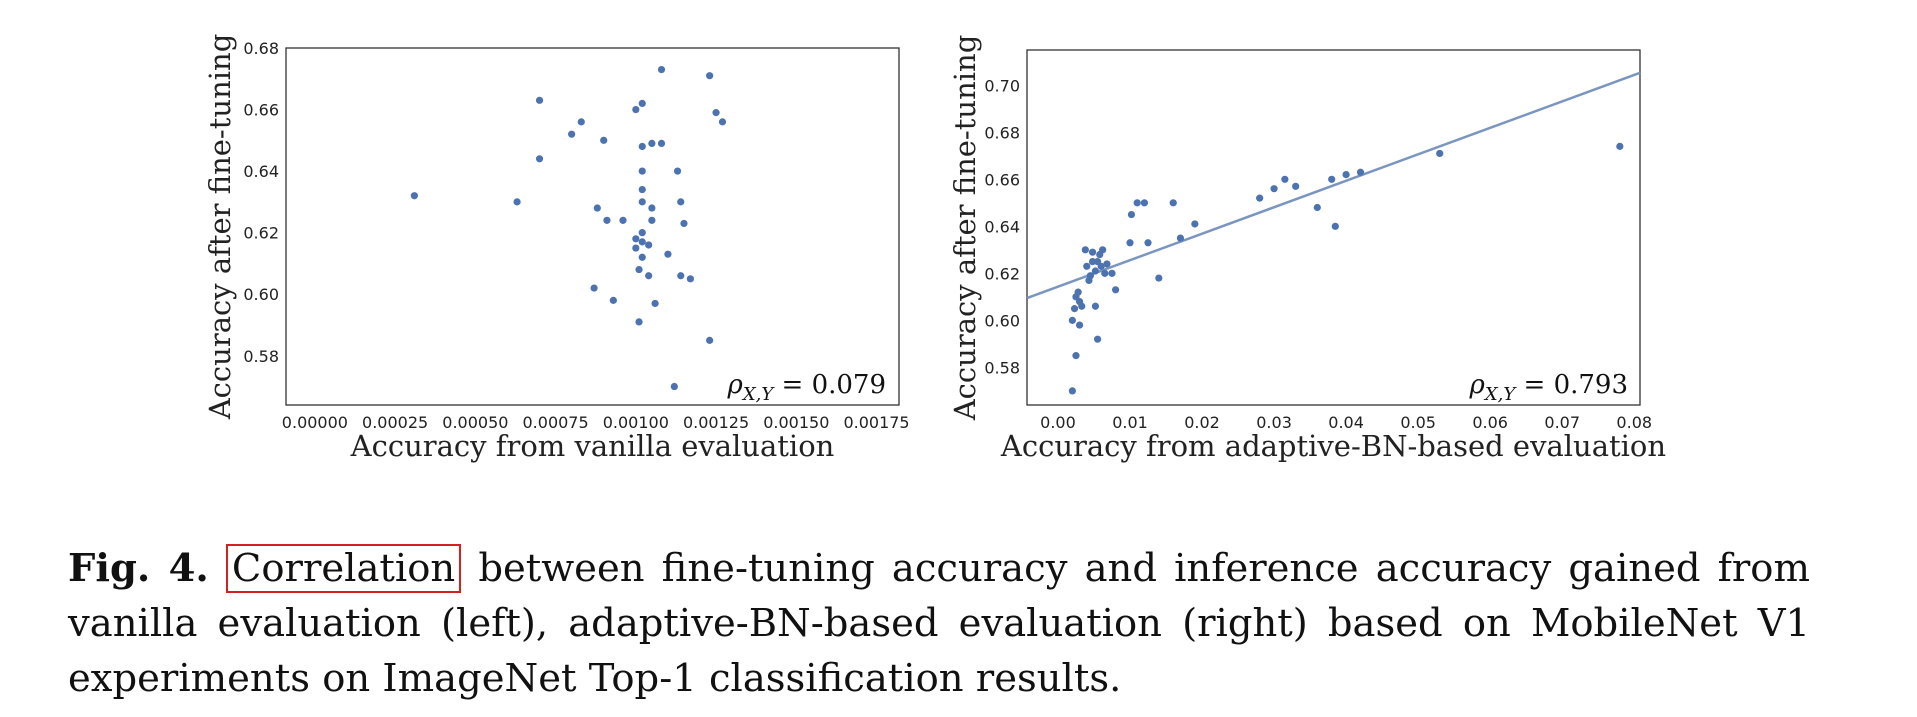 The width and height of the screenshot is (1917, 717). What do you see at coordinates (796, 422) in the screenshot?
I see `x-tick-label: 0.00150` at bounding box center [796, 422].